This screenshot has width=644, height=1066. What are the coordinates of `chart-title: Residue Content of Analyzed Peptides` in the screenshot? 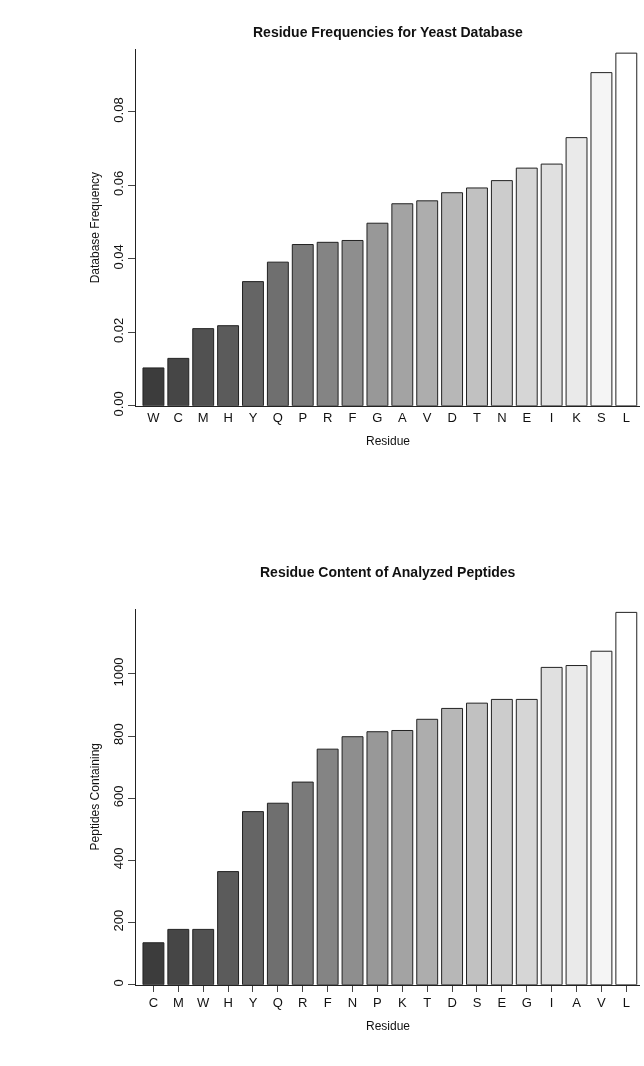 It's located at (388, 572).